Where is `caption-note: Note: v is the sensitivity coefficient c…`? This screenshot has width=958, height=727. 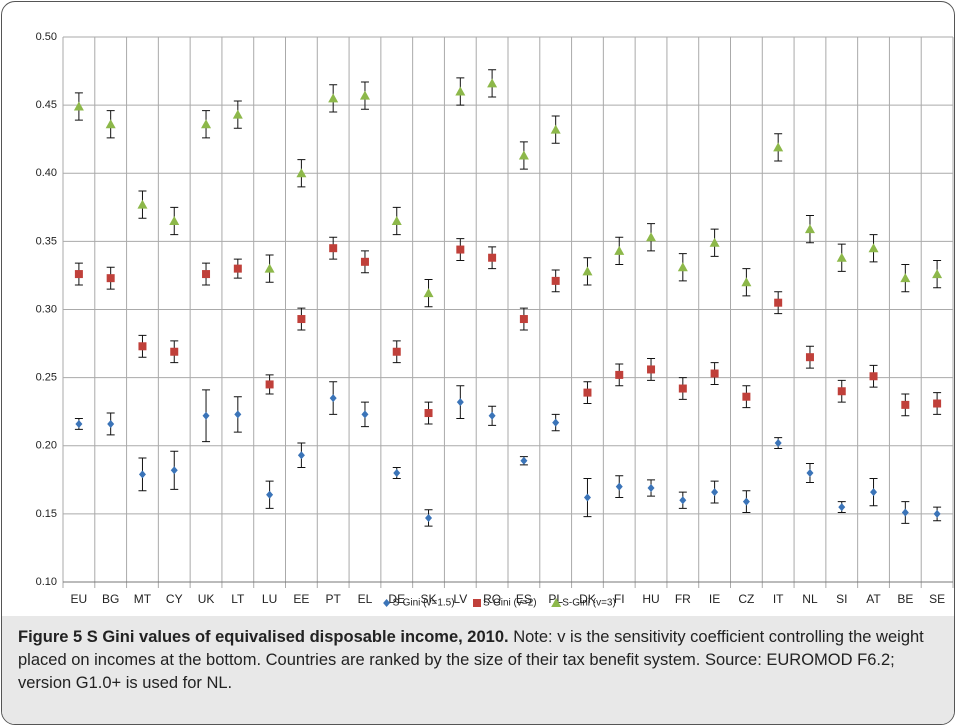 caption-note: Note: v is the sensitivity coefficient c… is located at coordinates (471, 660).